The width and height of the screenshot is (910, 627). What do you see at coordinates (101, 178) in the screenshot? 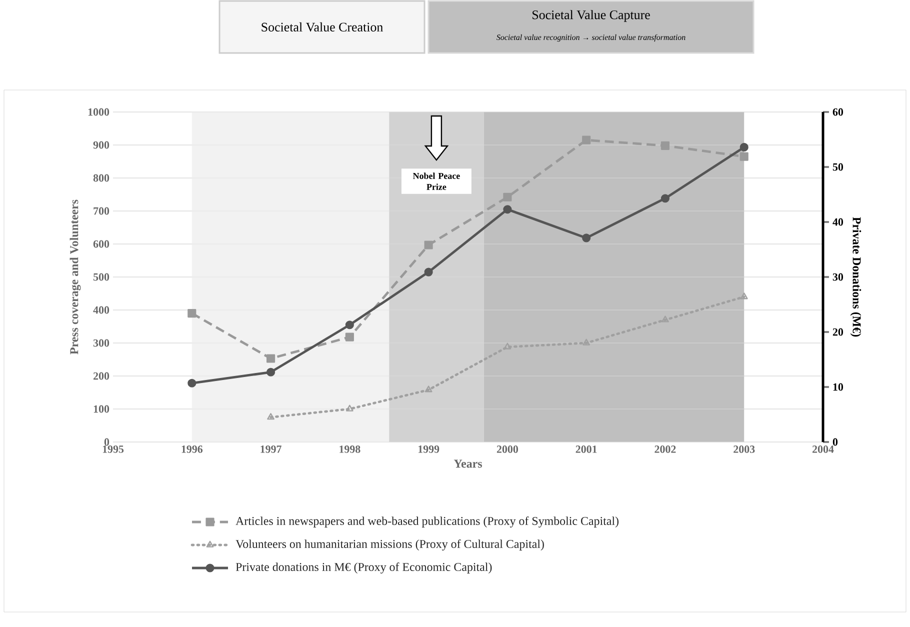
I see `y-tick-label: 800` at bounding box center [101, 178].